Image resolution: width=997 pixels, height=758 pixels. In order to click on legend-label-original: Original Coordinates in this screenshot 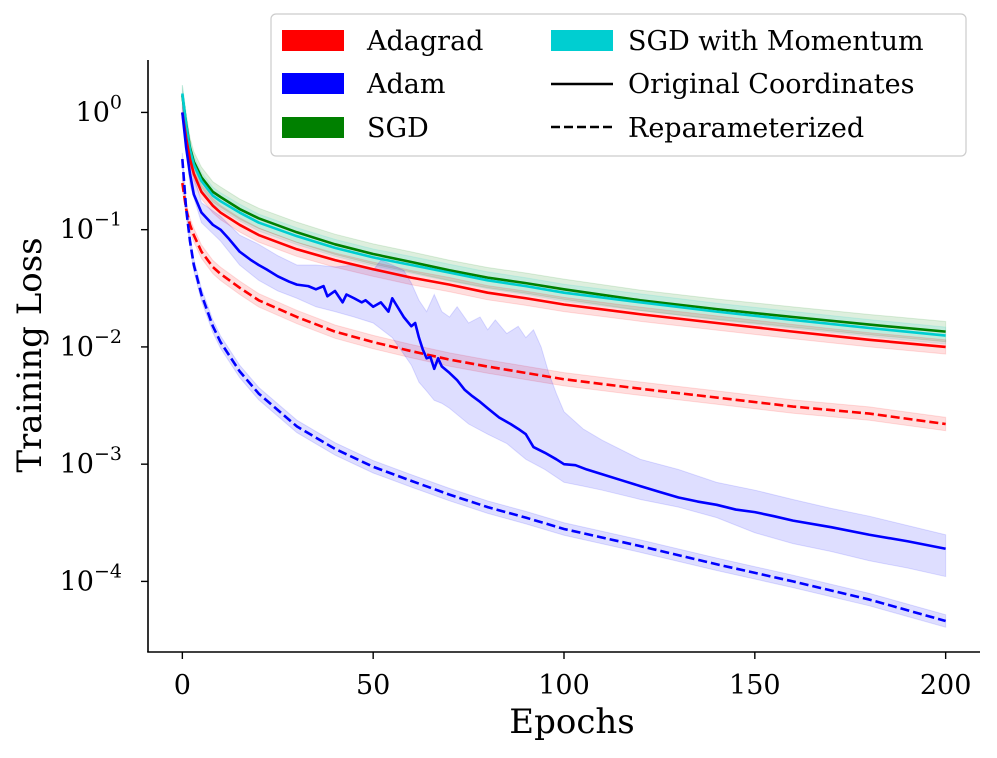, I will do `click(771, 84)`.